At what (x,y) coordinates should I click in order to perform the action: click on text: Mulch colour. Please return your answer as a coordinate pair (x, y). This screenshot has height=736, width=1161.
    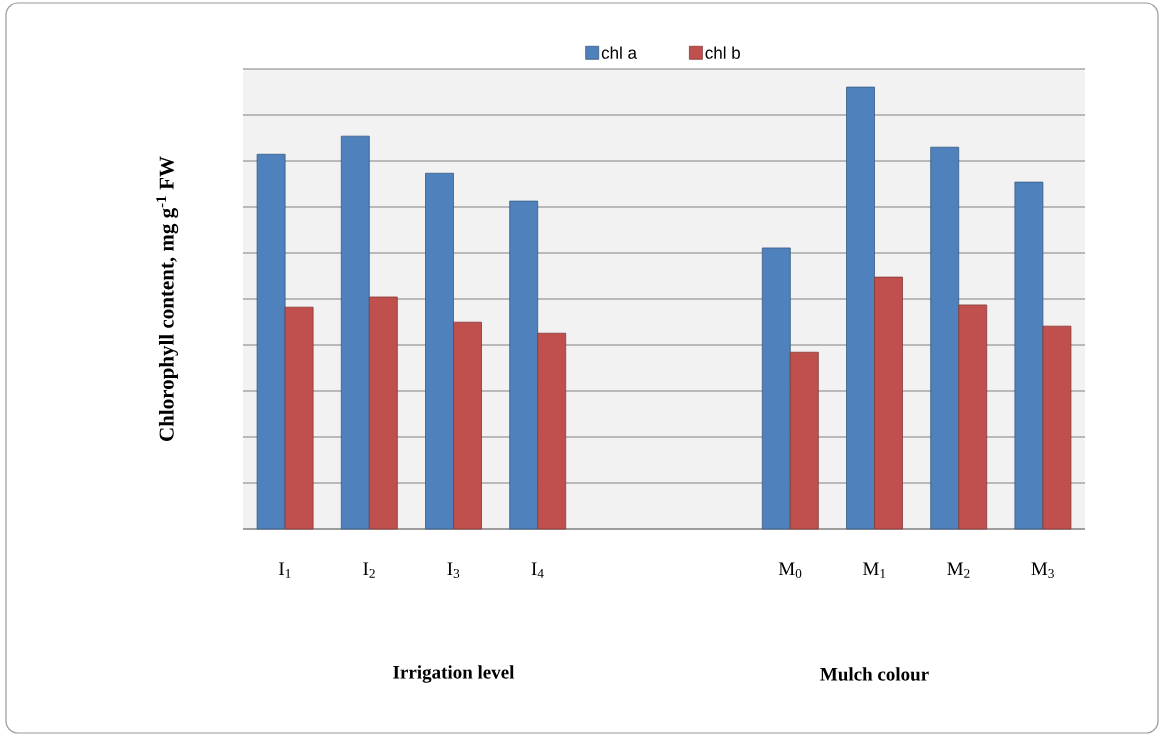
    Looking at the image, I should click on (874, 674).